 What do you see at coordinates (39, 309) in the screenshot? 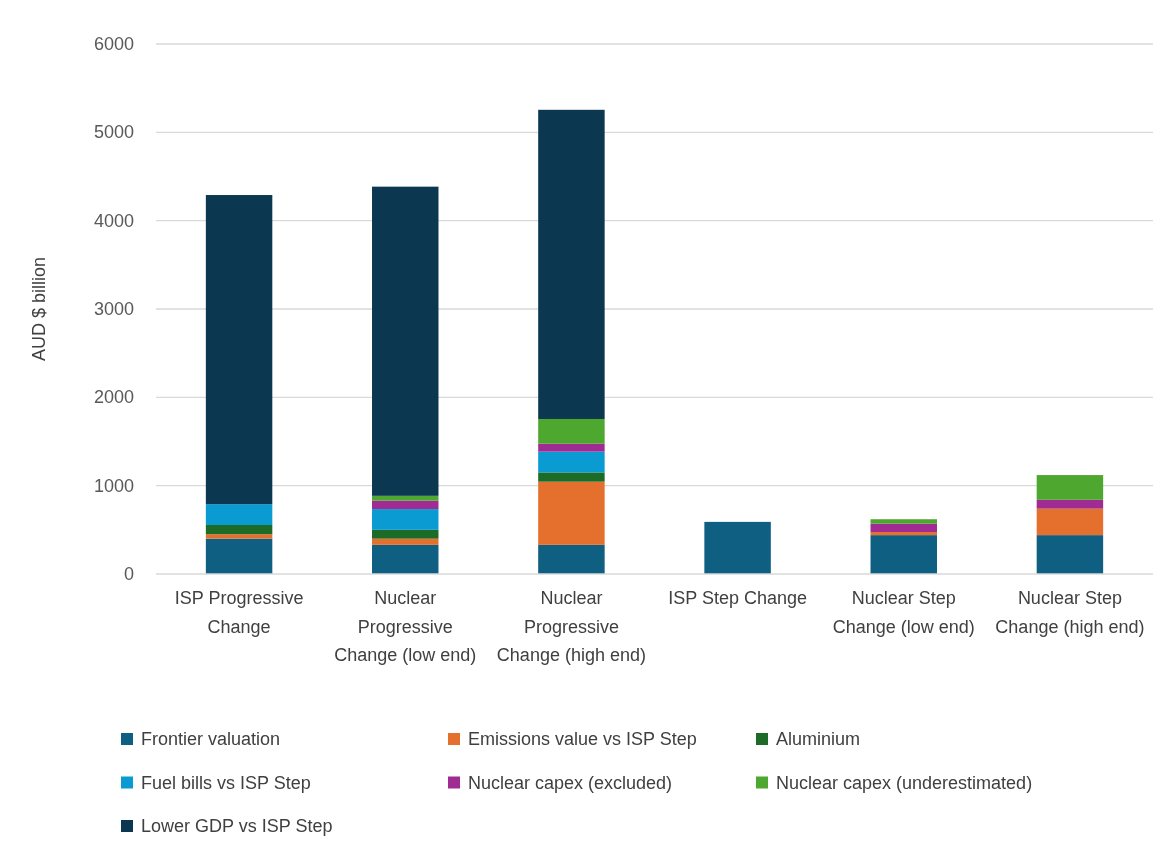
I see `y-axis-title: AUD $ billion` at bounding box center [39, 309].